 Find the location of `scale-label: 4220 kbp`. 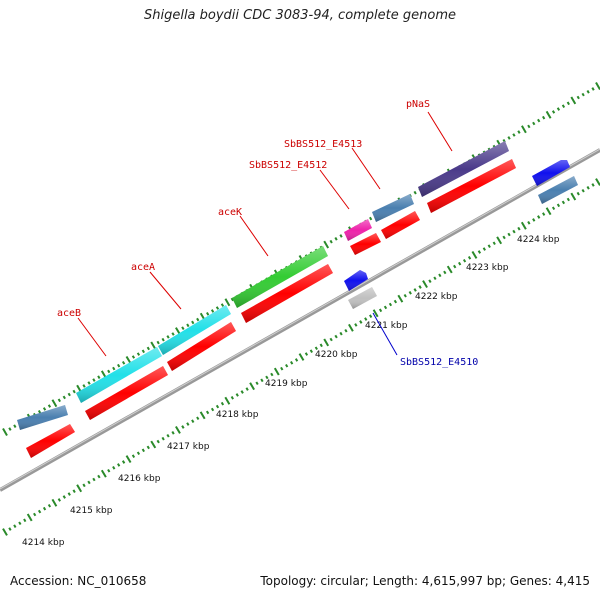

scale-label: 4220 kbp is located at coordinates (336, 355).